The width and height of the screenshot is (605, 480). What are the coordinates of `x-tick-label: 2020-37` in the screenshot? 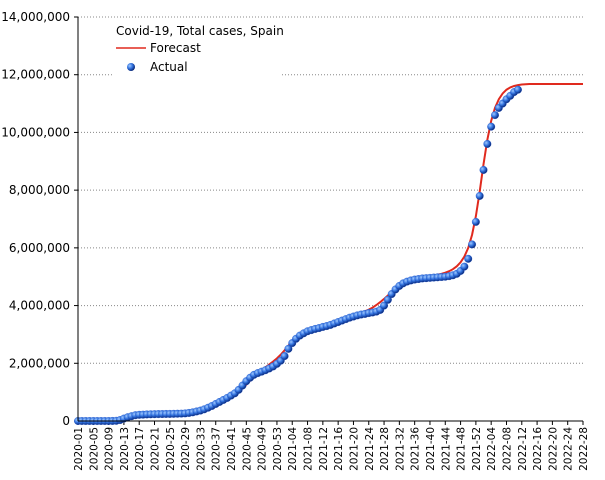 It's located at (217, 449).